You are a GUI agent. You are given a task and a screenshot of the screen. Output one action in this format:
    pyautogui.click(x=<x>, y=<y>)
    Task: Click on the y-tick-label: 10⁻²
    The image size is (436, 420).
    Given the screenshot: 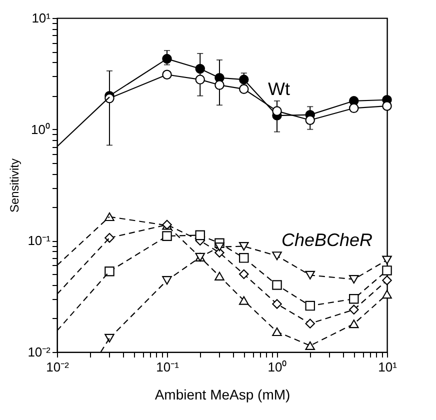 What is the action you would take?
    pyautogui.click(x=40, y=352)
    